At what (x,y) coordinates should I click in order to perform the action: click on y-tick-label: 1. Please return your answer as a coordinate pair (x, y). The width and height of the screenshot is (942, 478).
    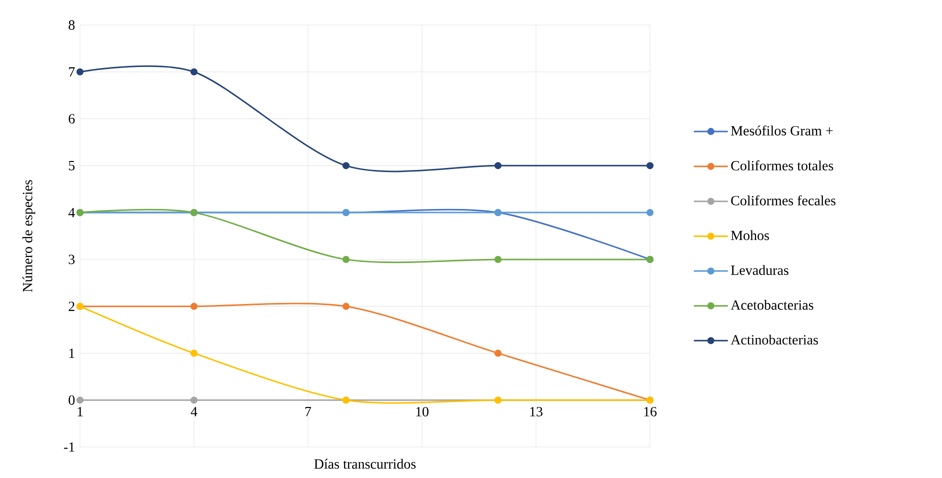
    Looking at the image, I should click on (71, 353).